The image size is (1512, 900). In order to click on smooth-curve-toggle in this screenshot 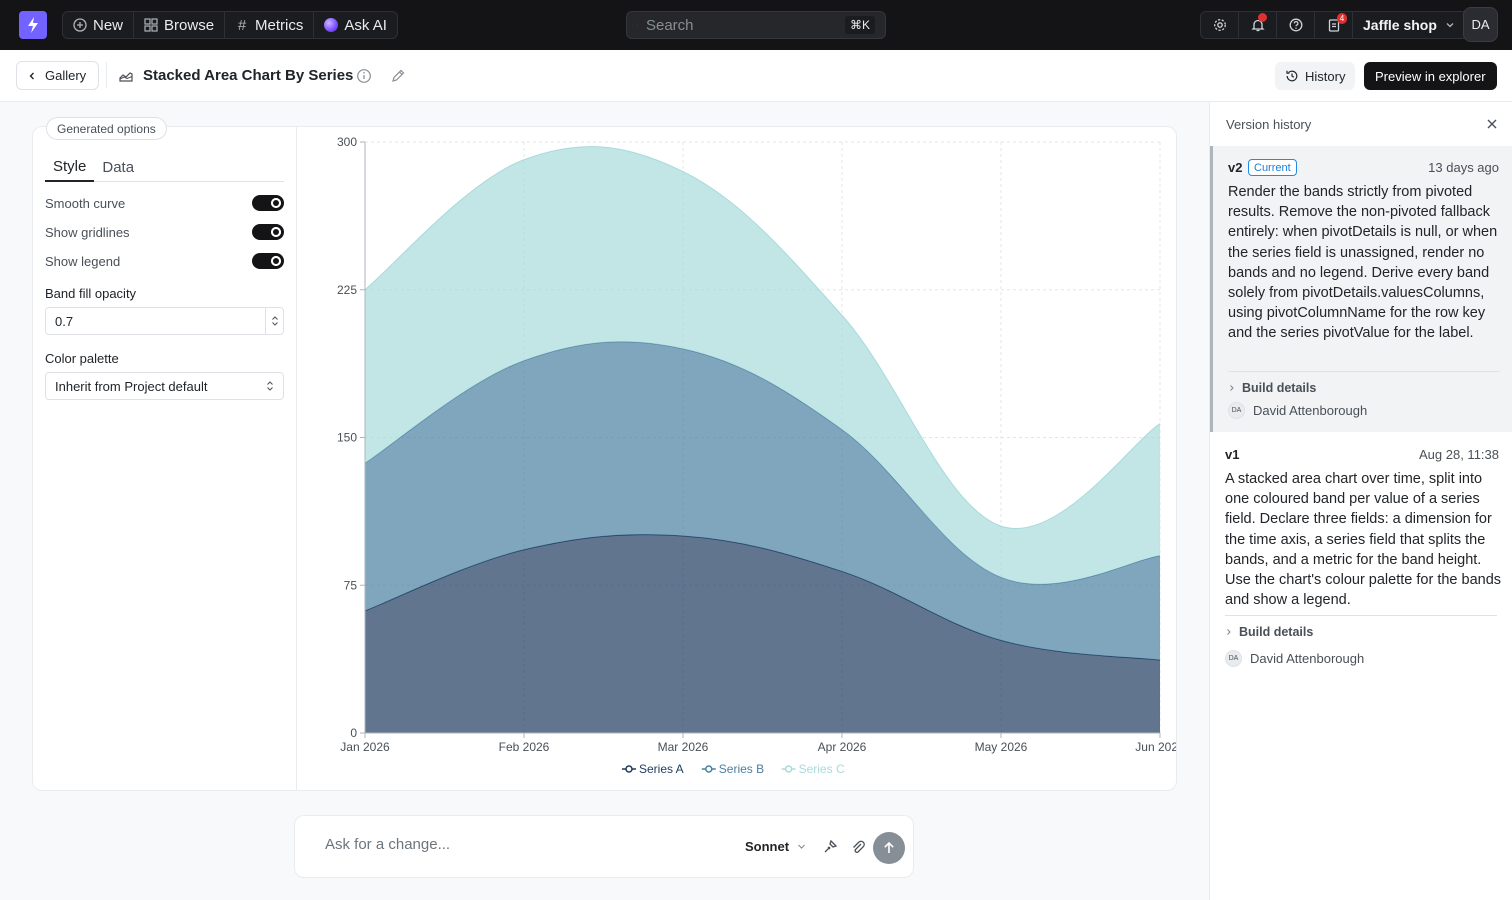, I will do `click(268, 203)`.